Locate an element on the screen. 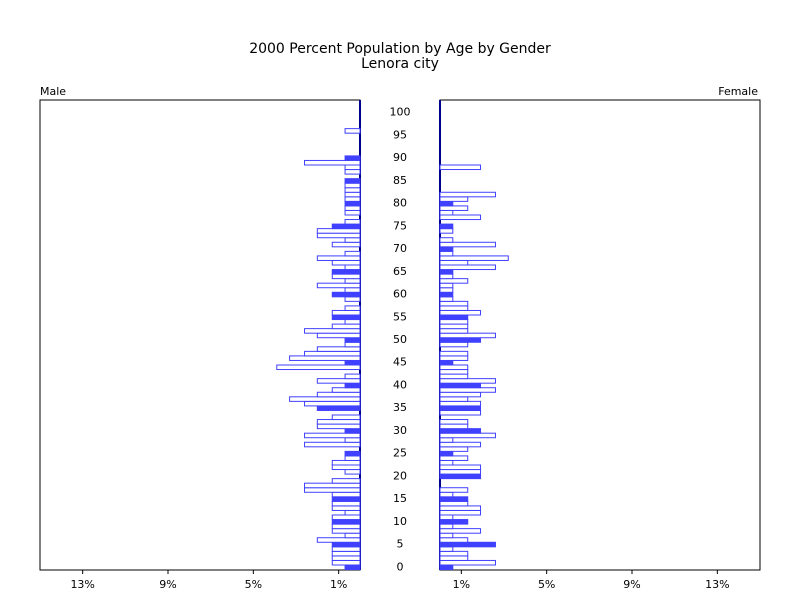  age-tick-label: 0 is located at coordinates (400, 566).